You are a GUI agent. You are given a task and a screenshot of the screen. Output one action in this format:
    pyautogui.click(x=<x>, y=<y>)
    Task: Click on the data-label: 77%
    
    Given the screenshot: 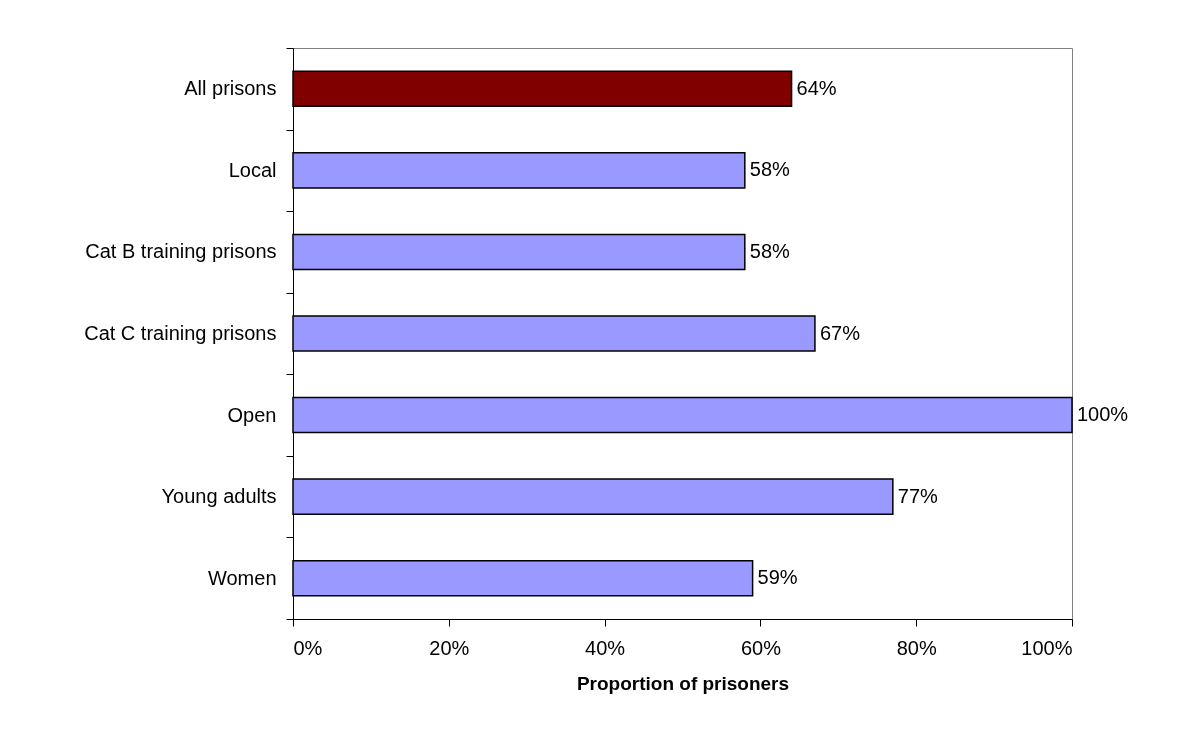 What is the action you would take?
    pyautogui.click(x=918, y=495)
    